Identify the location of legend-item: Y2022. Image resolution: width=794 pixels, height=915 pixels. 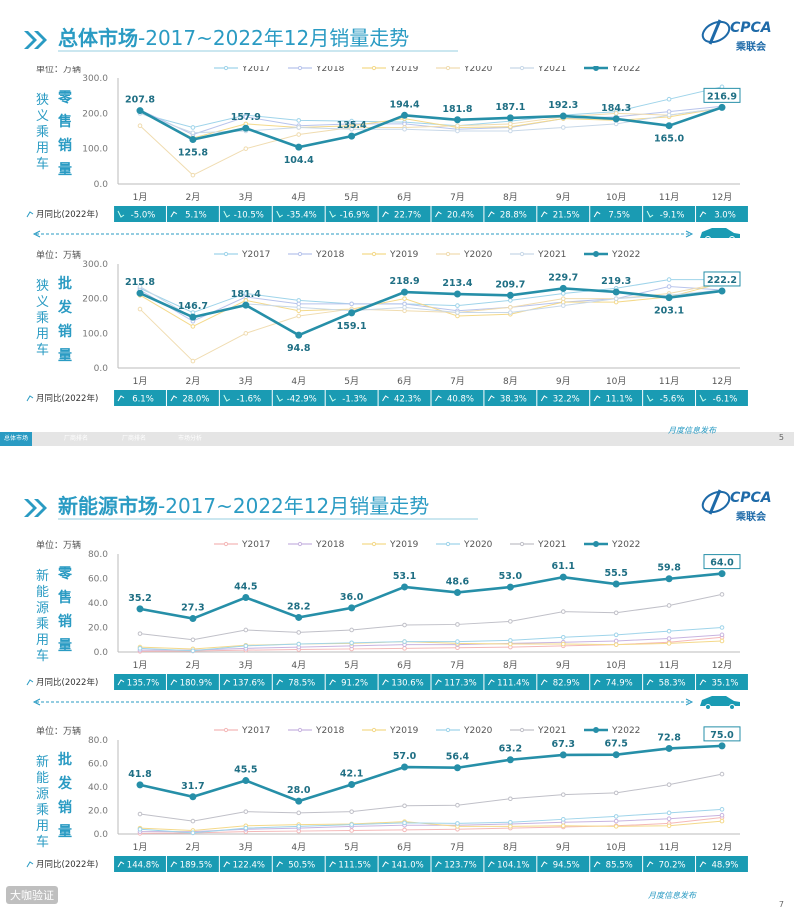
(612, 545).